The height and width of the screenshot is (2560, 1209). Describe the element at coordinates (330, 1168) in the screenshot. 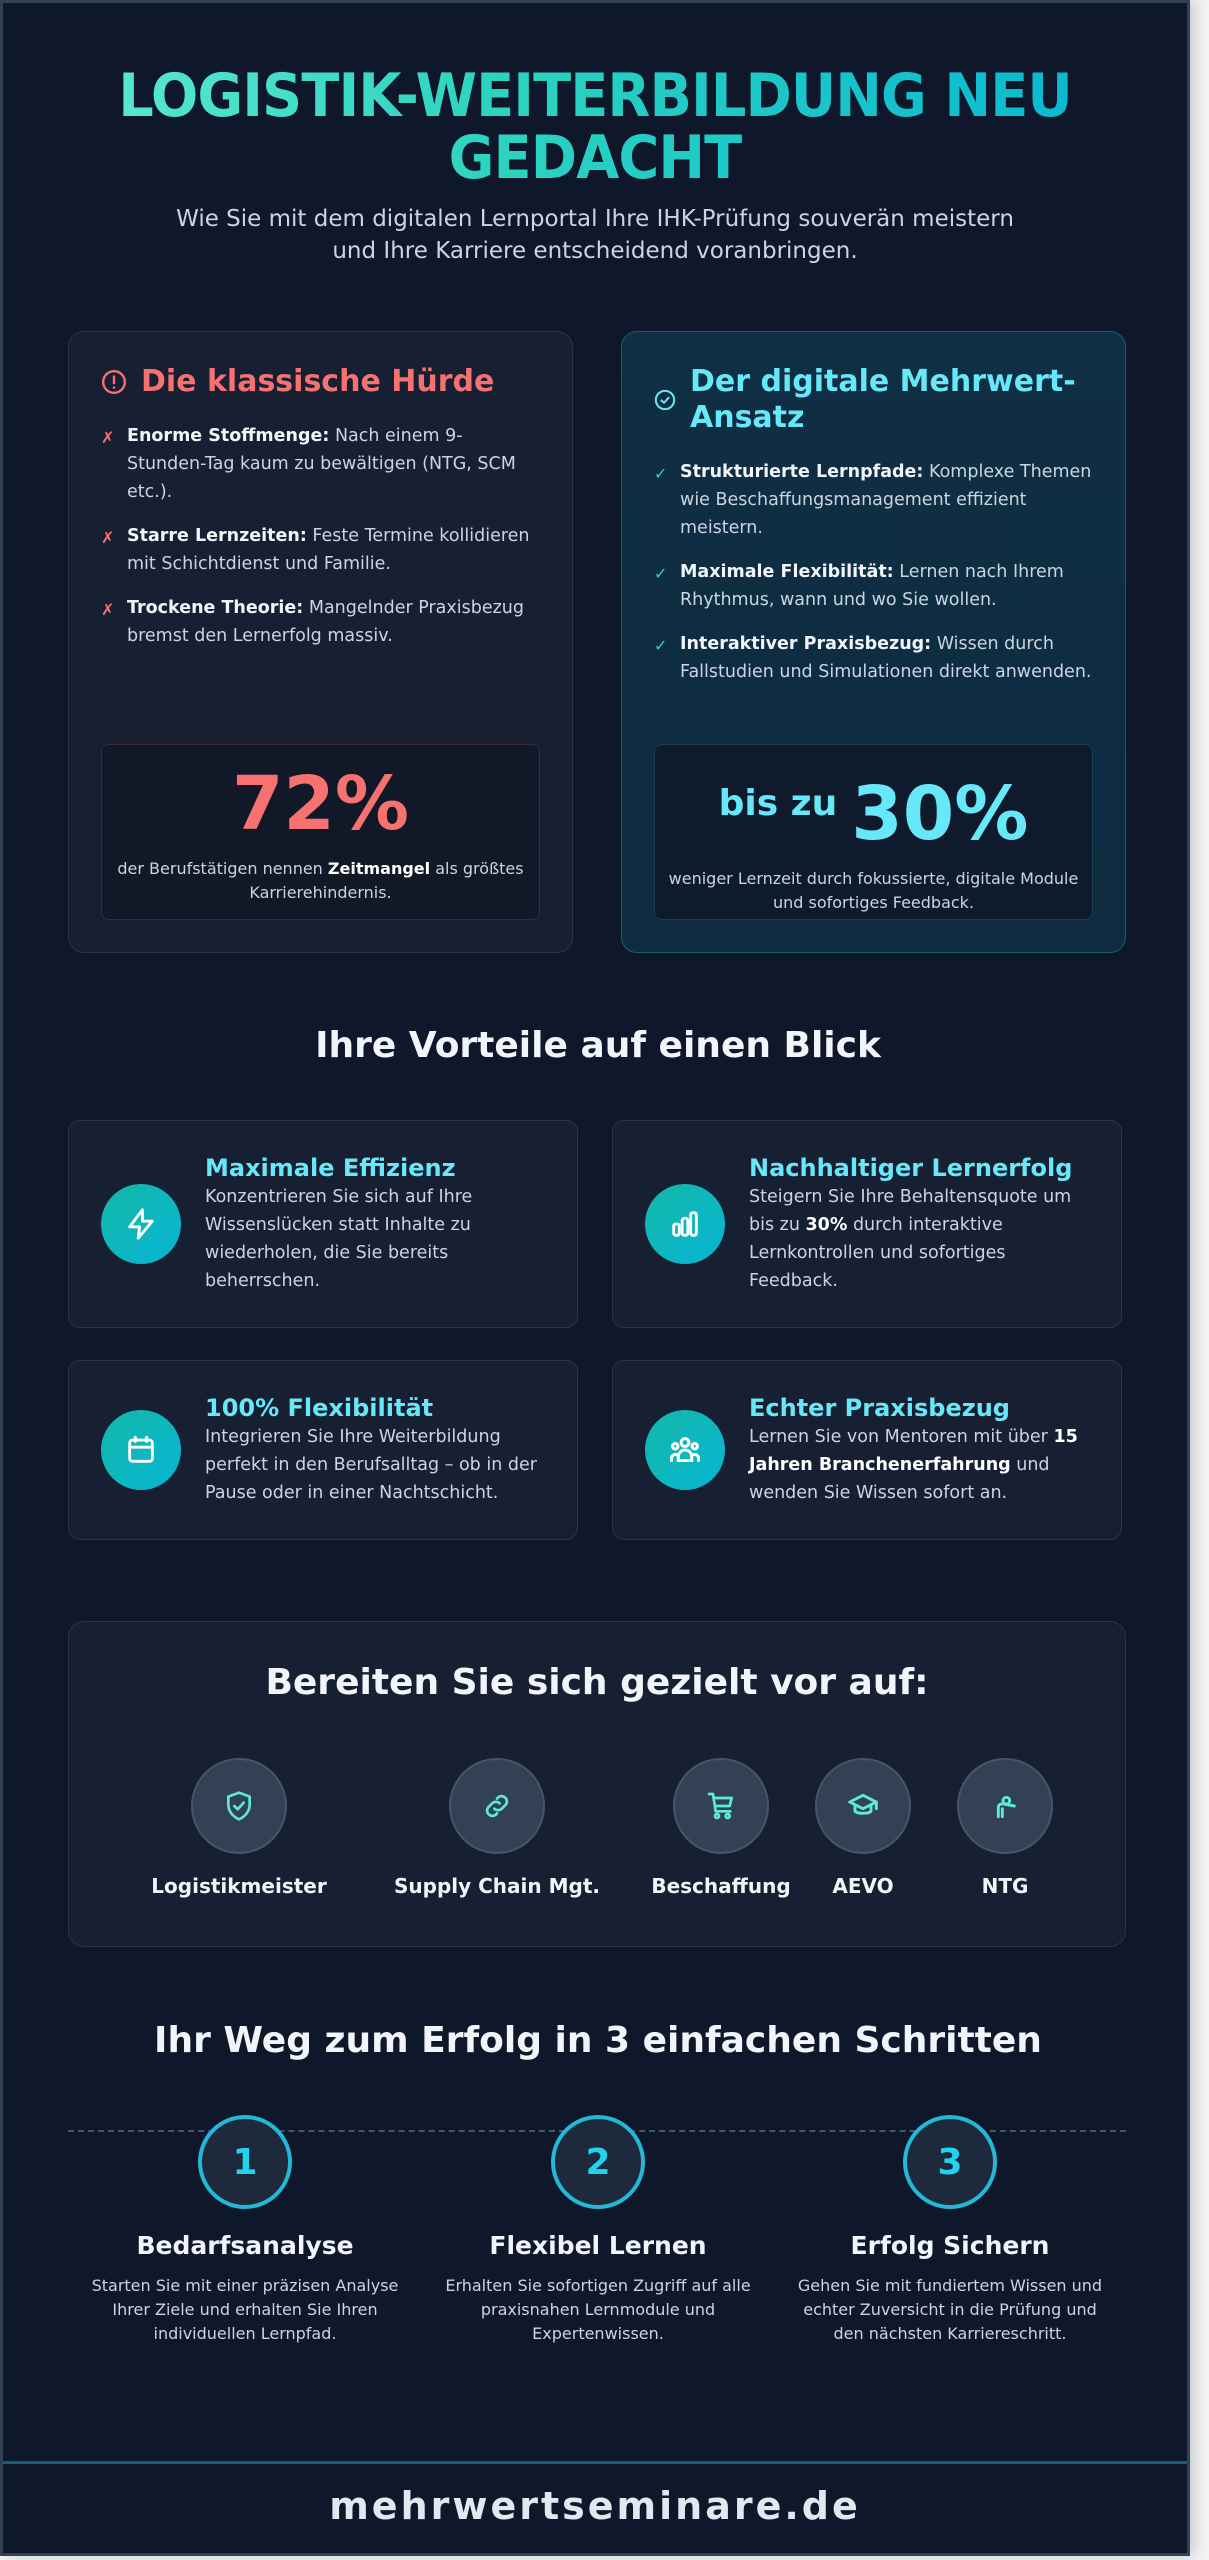

I see `benefit-title: Maximale Effizienz` at that location.